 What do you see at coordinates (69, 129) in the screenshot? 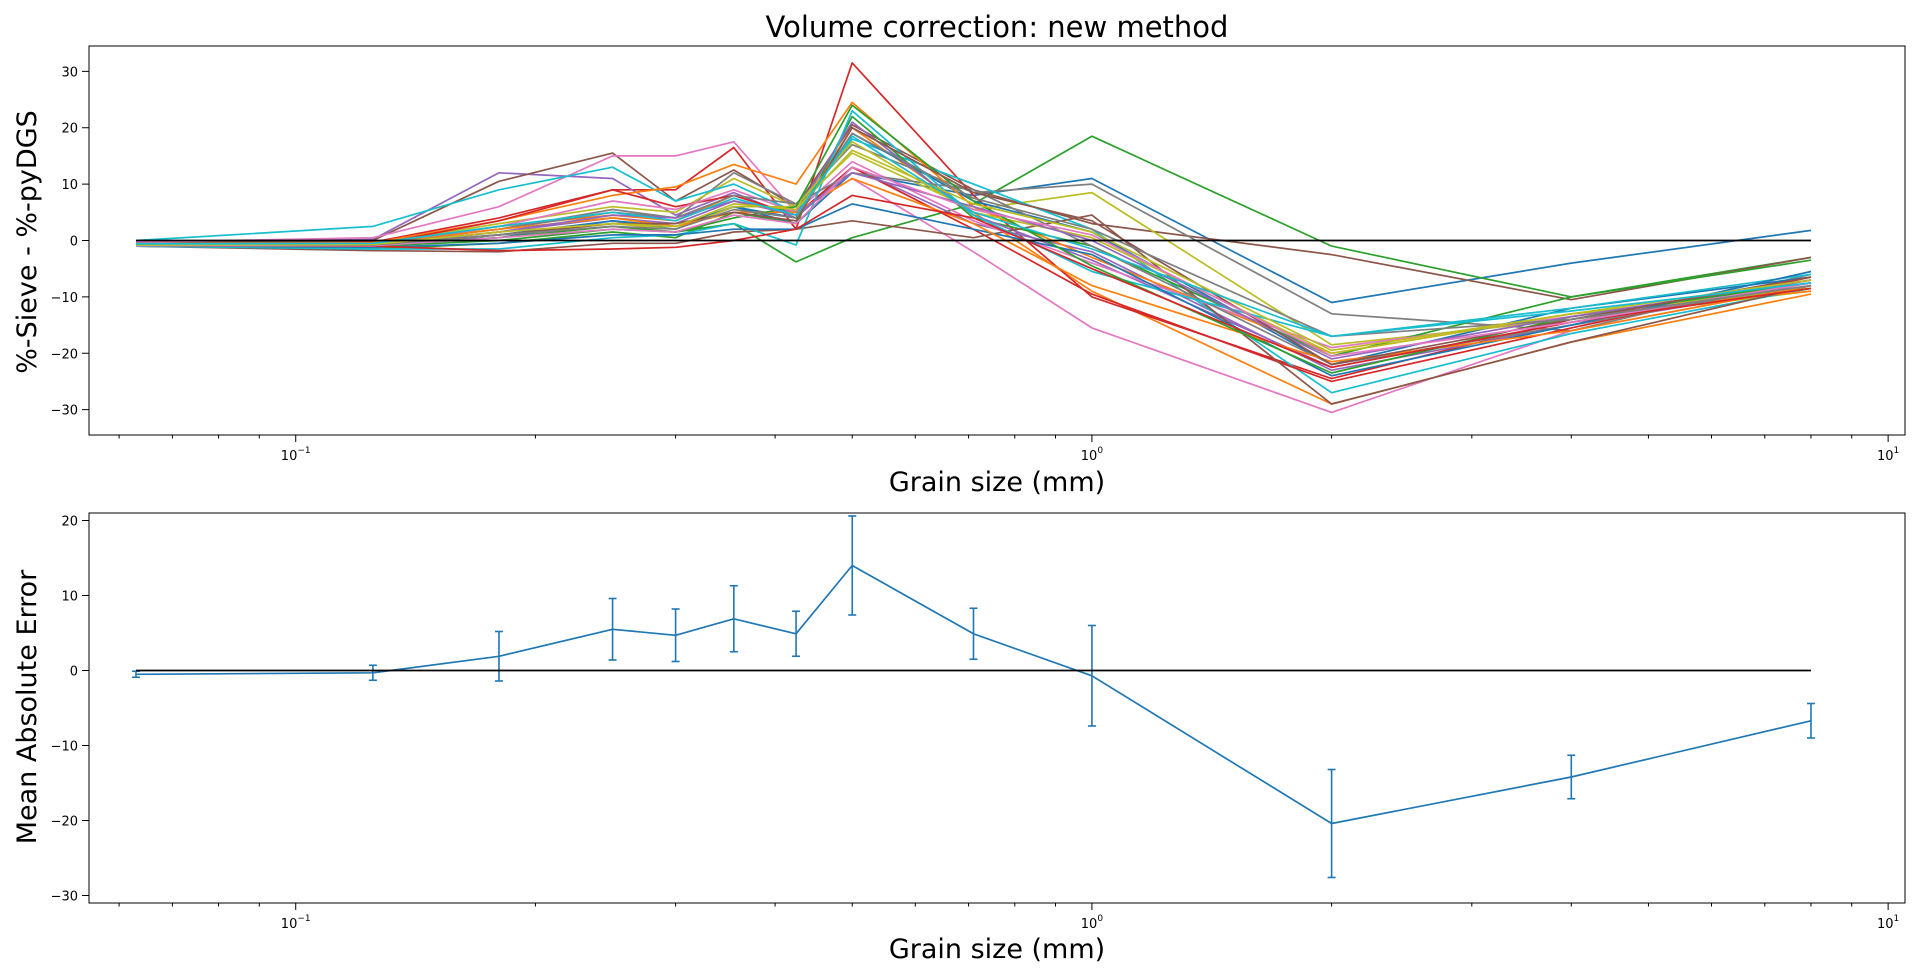
I see `top-y-tick-label: 20` at bounding box center [69, 129].